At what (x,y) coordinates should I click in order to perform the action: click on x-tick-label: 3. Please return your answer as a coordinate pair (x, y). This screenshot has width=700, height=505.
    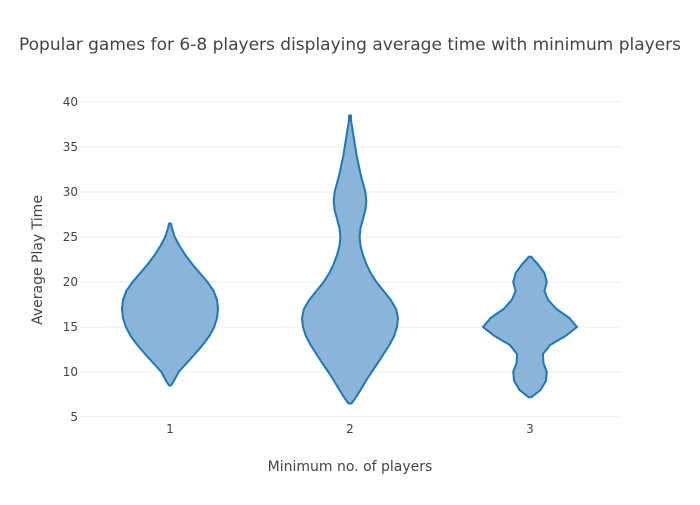
    Looking at the image, I should click on (530, 429).